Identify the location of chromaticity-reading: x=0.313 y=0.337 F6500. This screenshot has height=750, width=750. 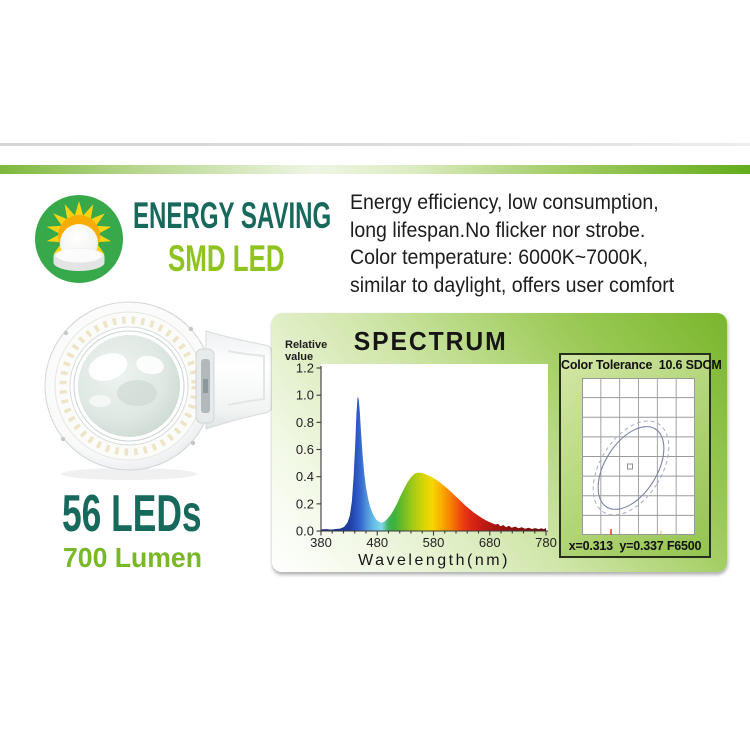
(635, 546).